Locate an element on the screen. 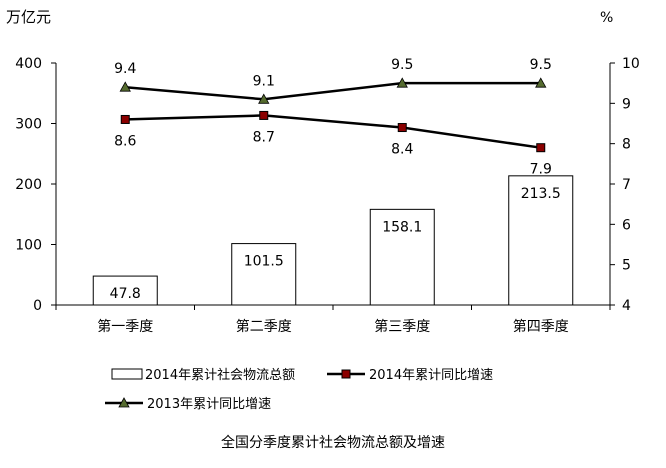 The image size is (666, 468). series-2014-data-label: 8.7 is located at coordinates (264, 137).